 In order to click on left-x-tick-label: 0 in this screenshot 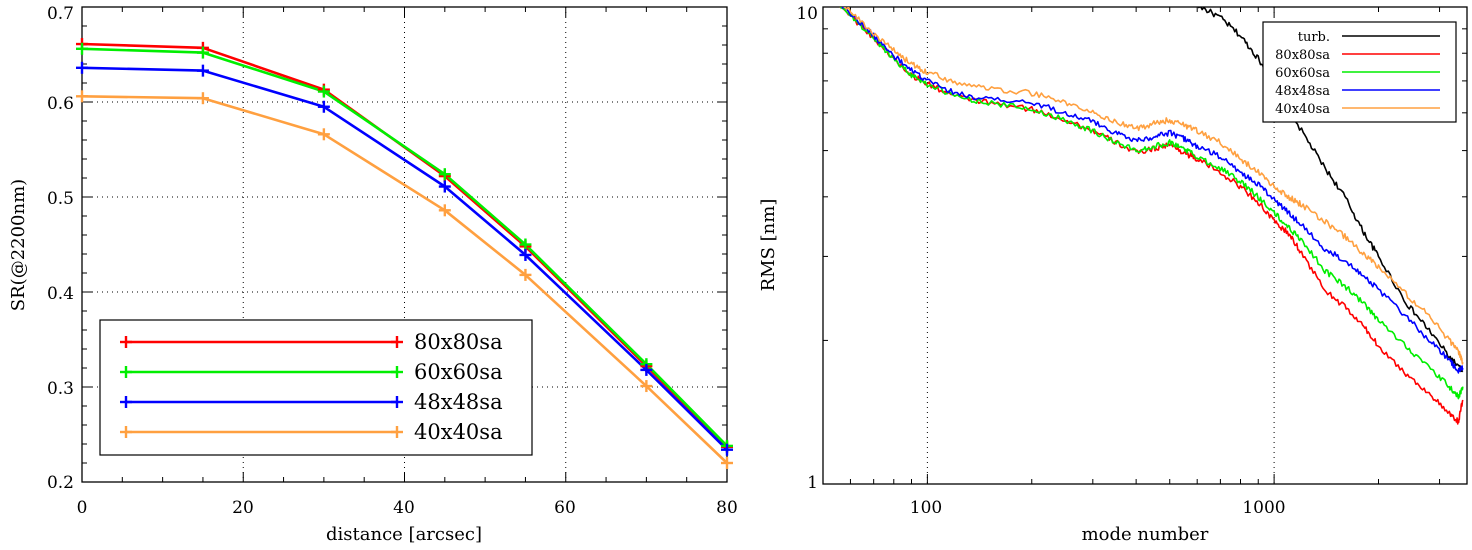, I will do `click(82, 508)`.